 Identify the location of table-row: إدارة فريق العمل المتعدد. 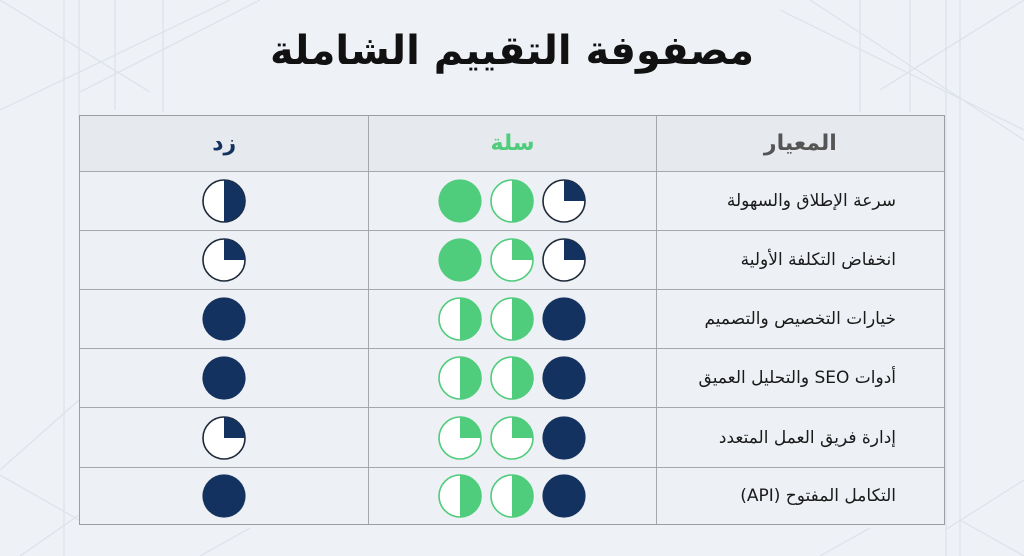
(512, 437).